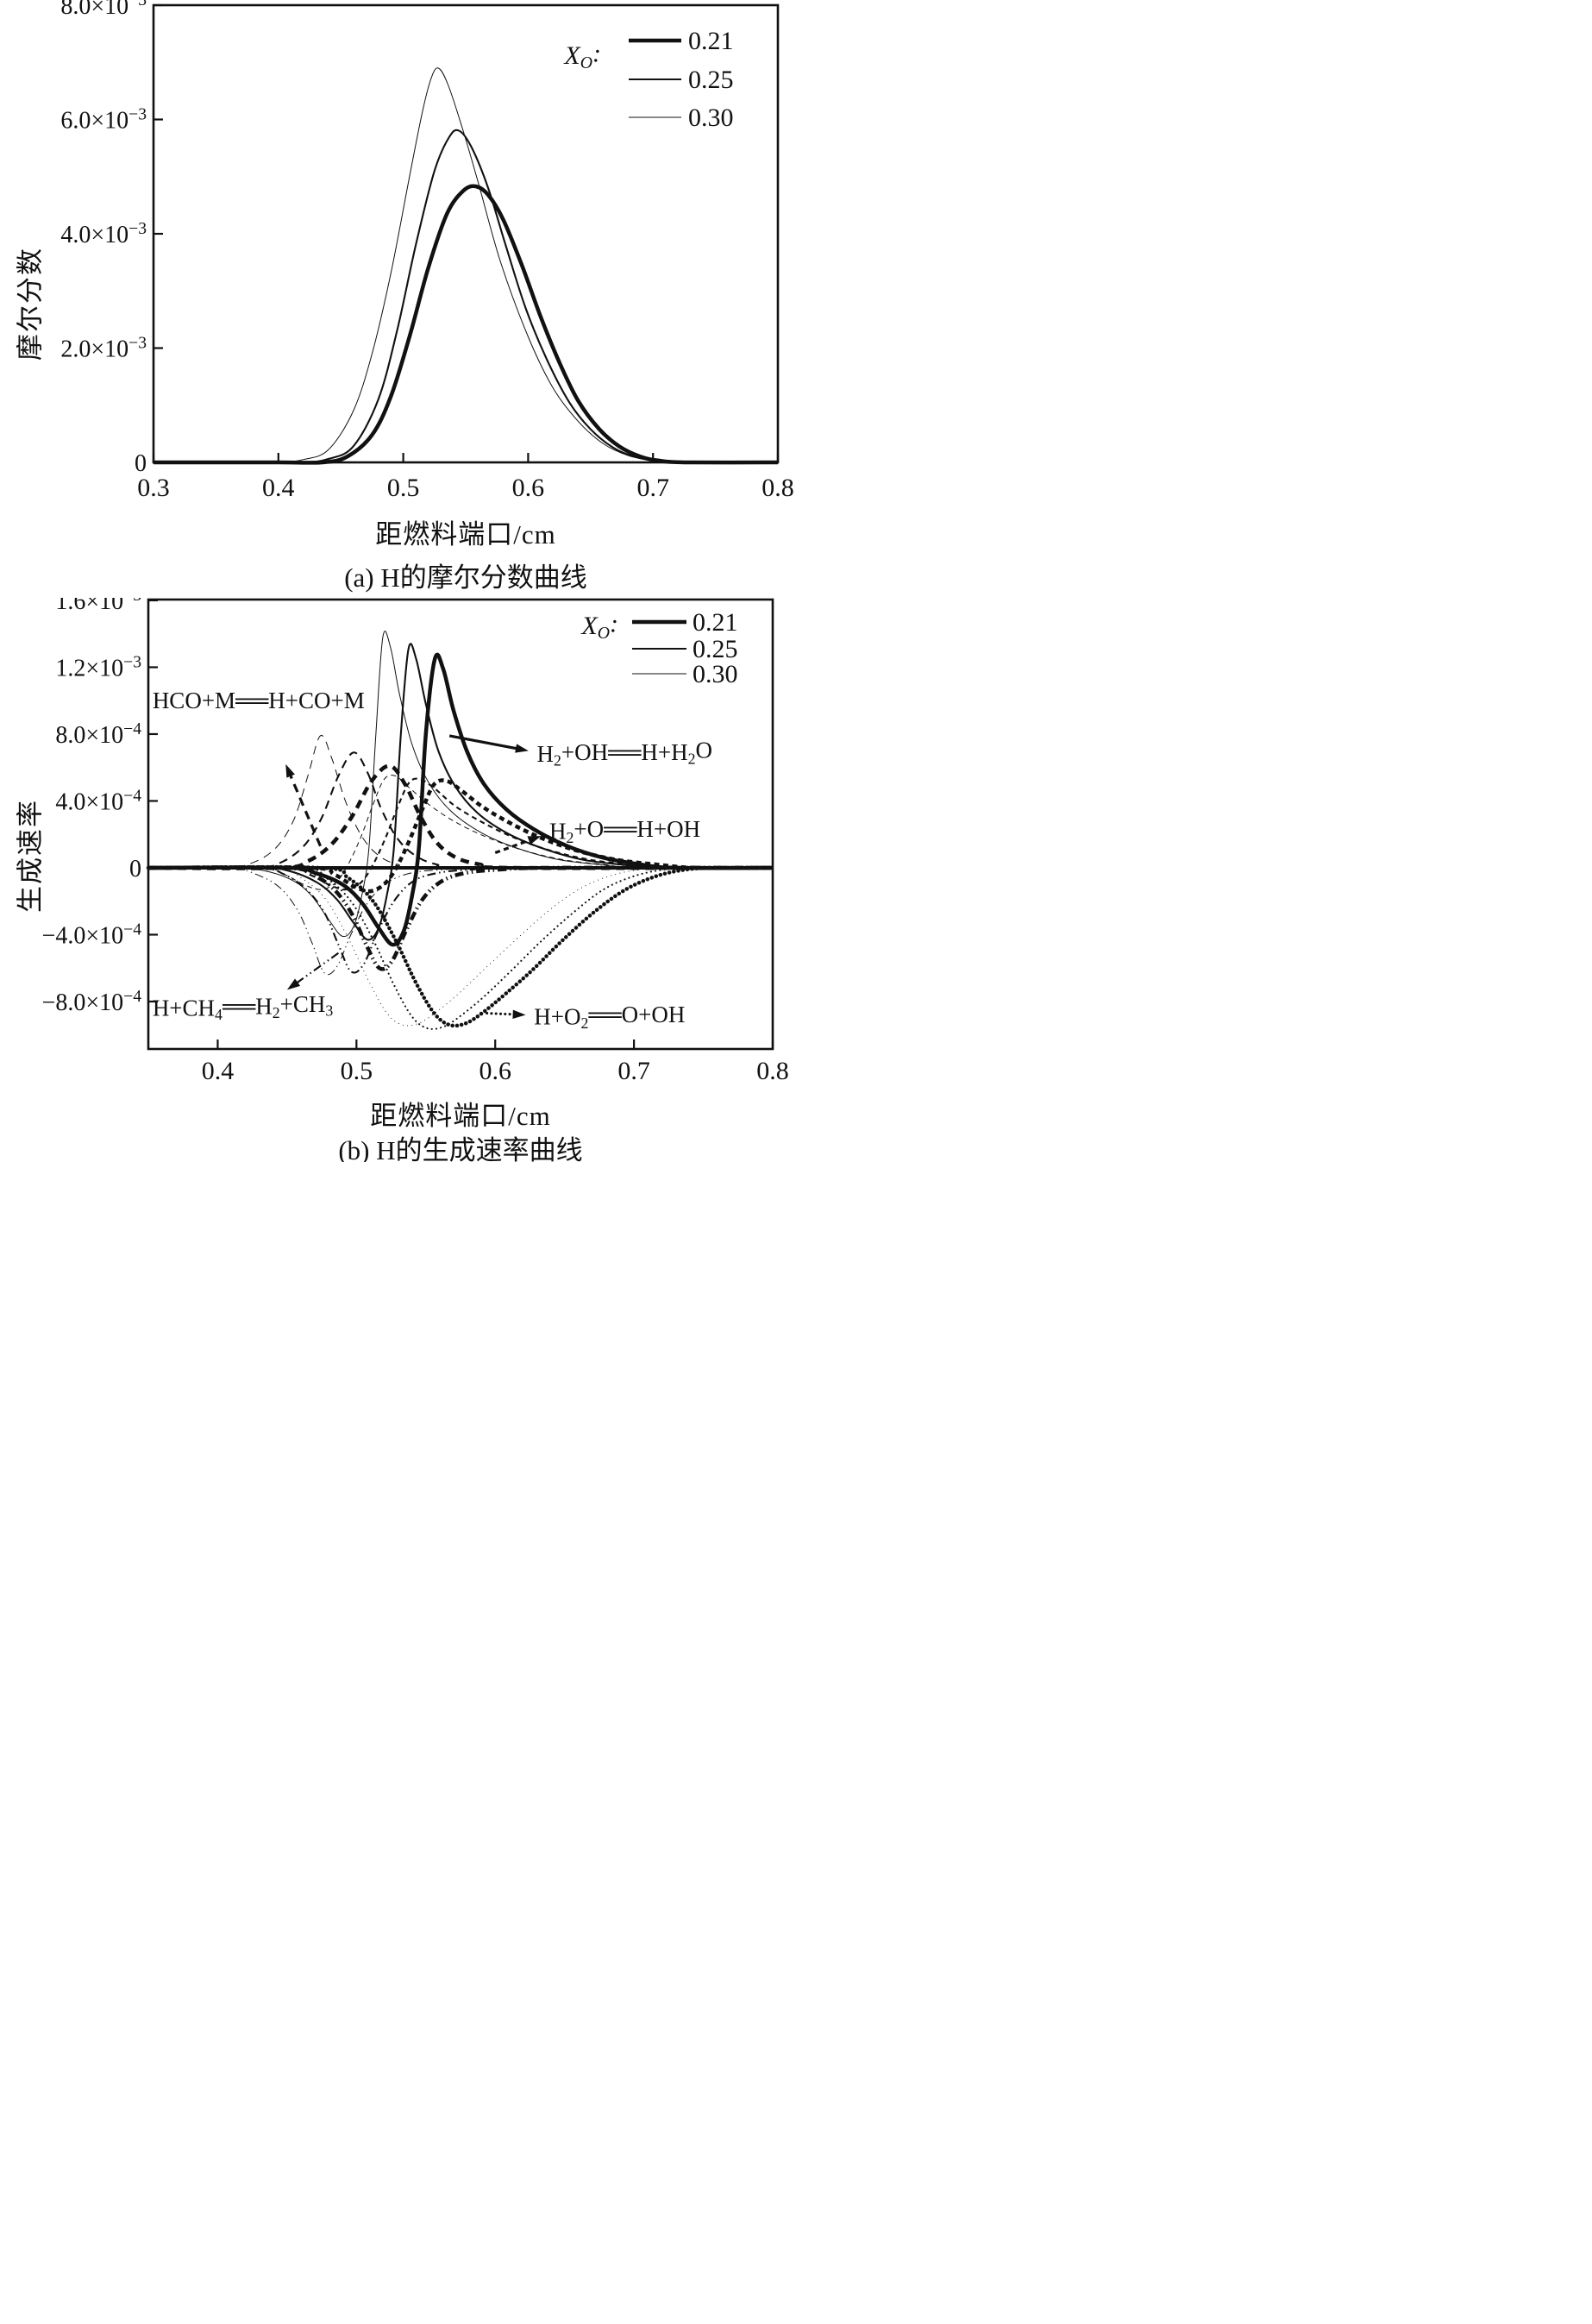 The height and width of the screenshot is (2324, 1592). I want to click on annotation-reaction-label: H2+O══H+OH, so click(624, 831).